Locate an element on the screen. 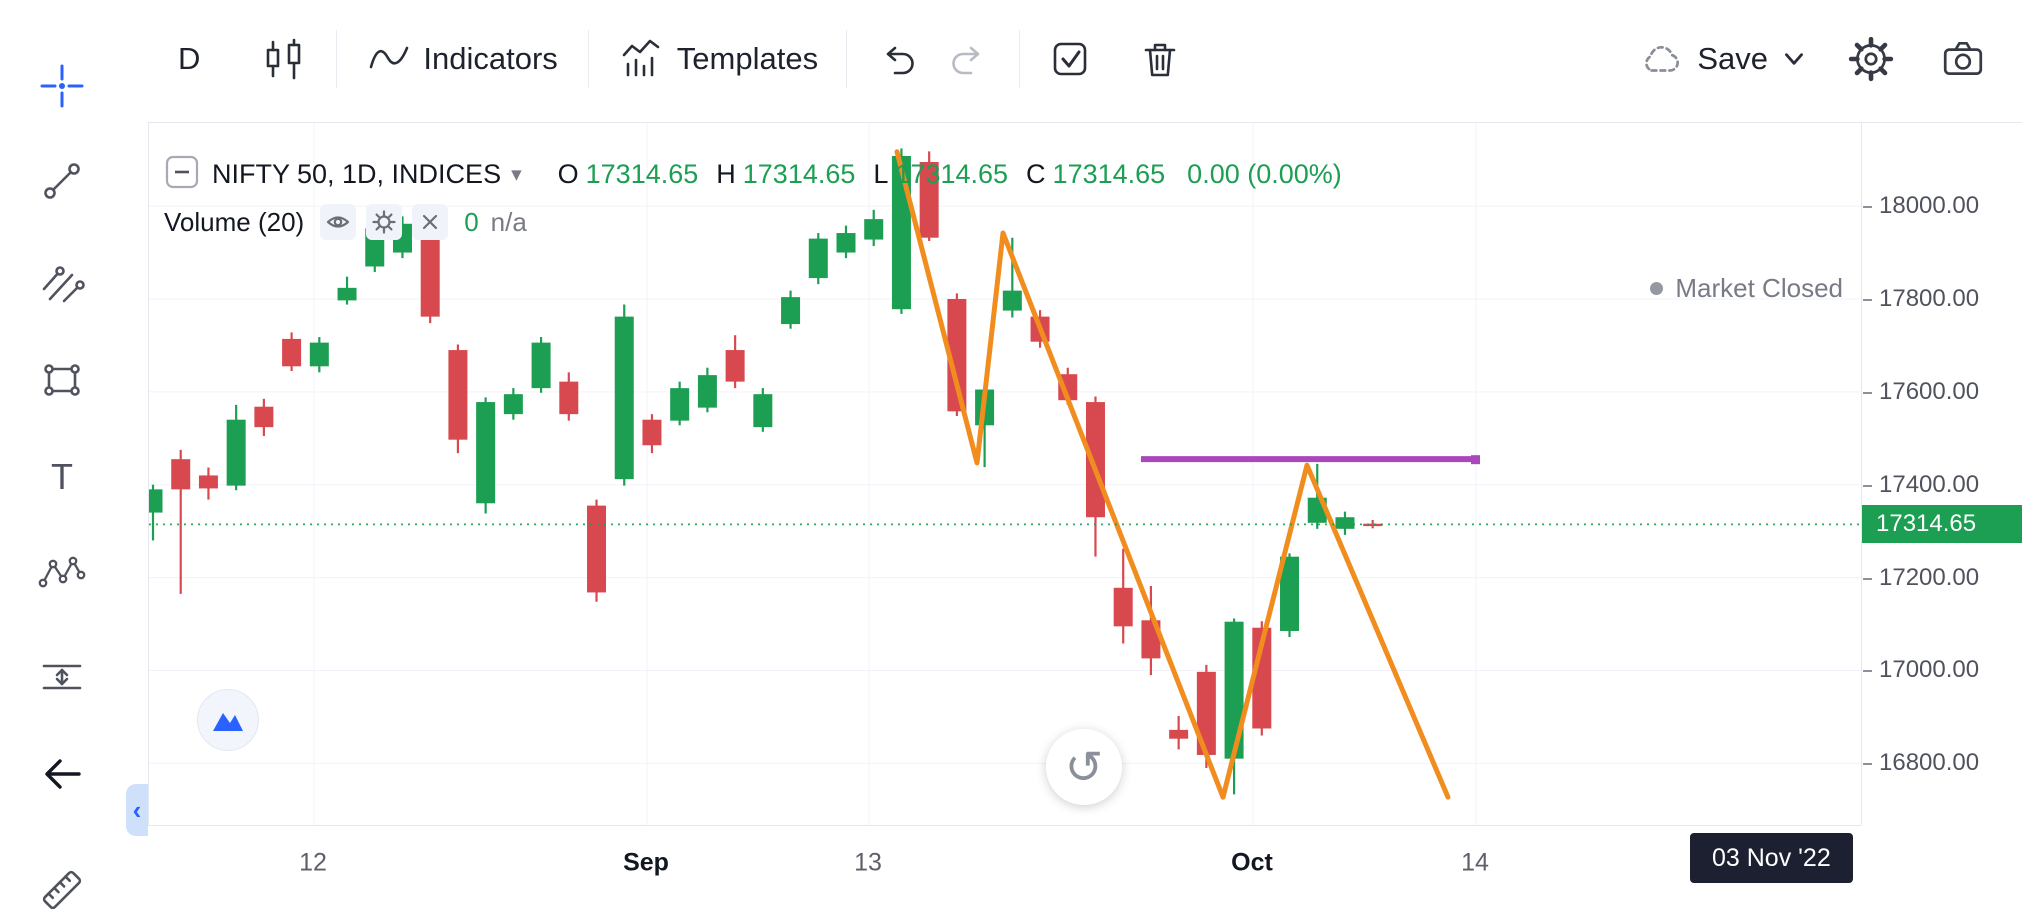 Image resolution: width=2022 pixels, height=918 pixels. gear-icon is located at coordinates (1871, 59).